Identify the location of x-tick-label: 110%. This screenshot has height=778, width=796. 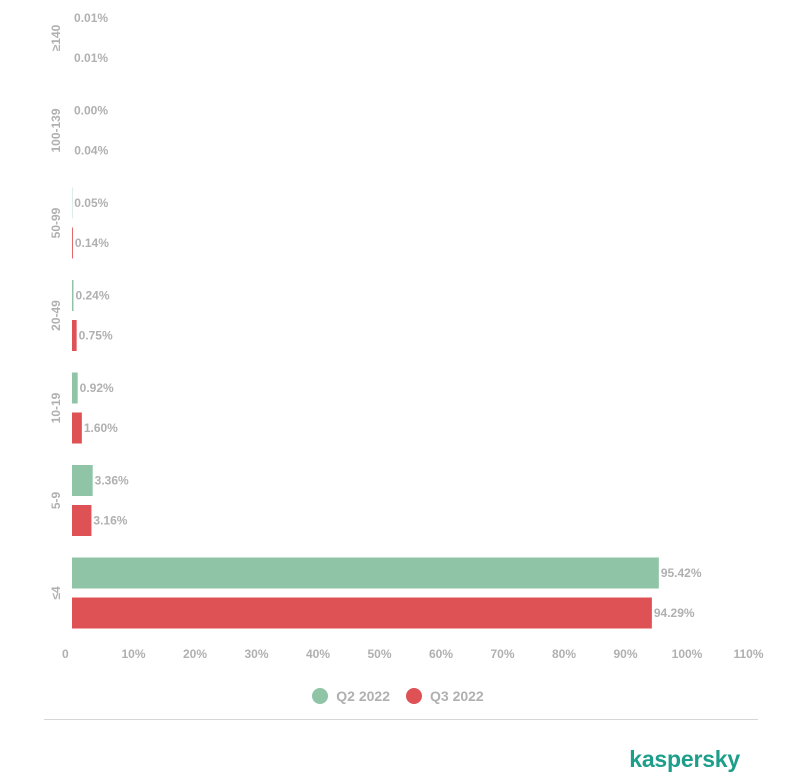
(748, 654).